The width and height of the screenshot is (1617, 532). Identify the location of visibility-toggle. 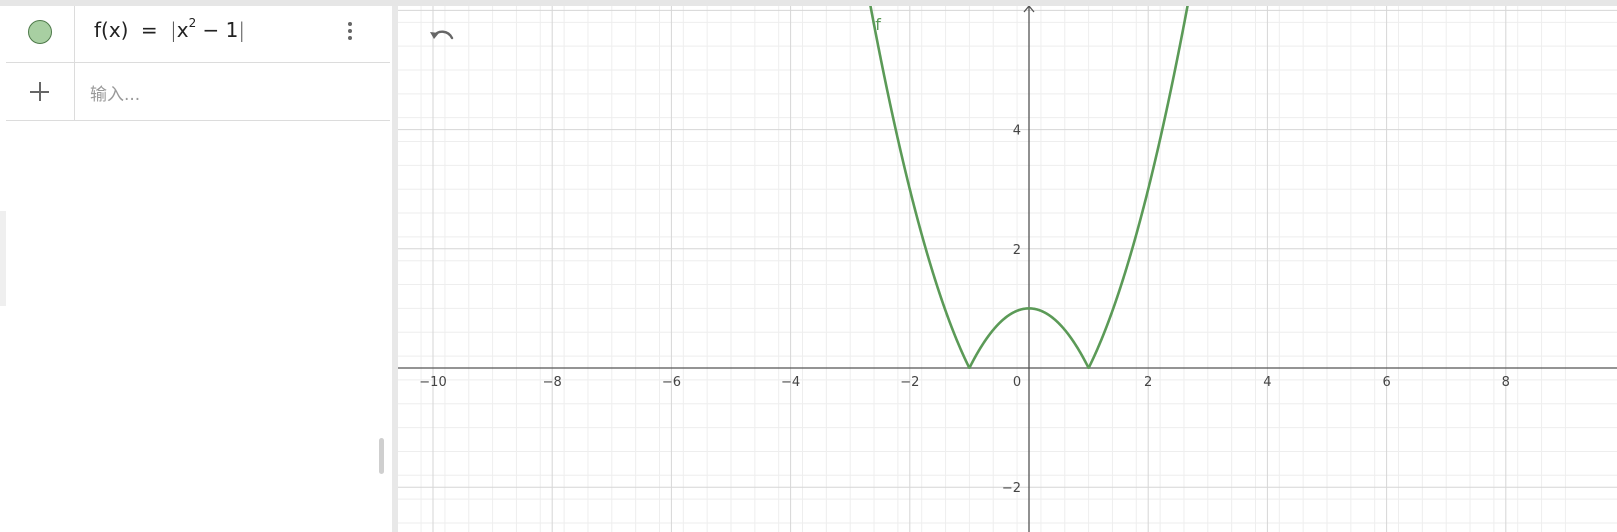
(40, 34).